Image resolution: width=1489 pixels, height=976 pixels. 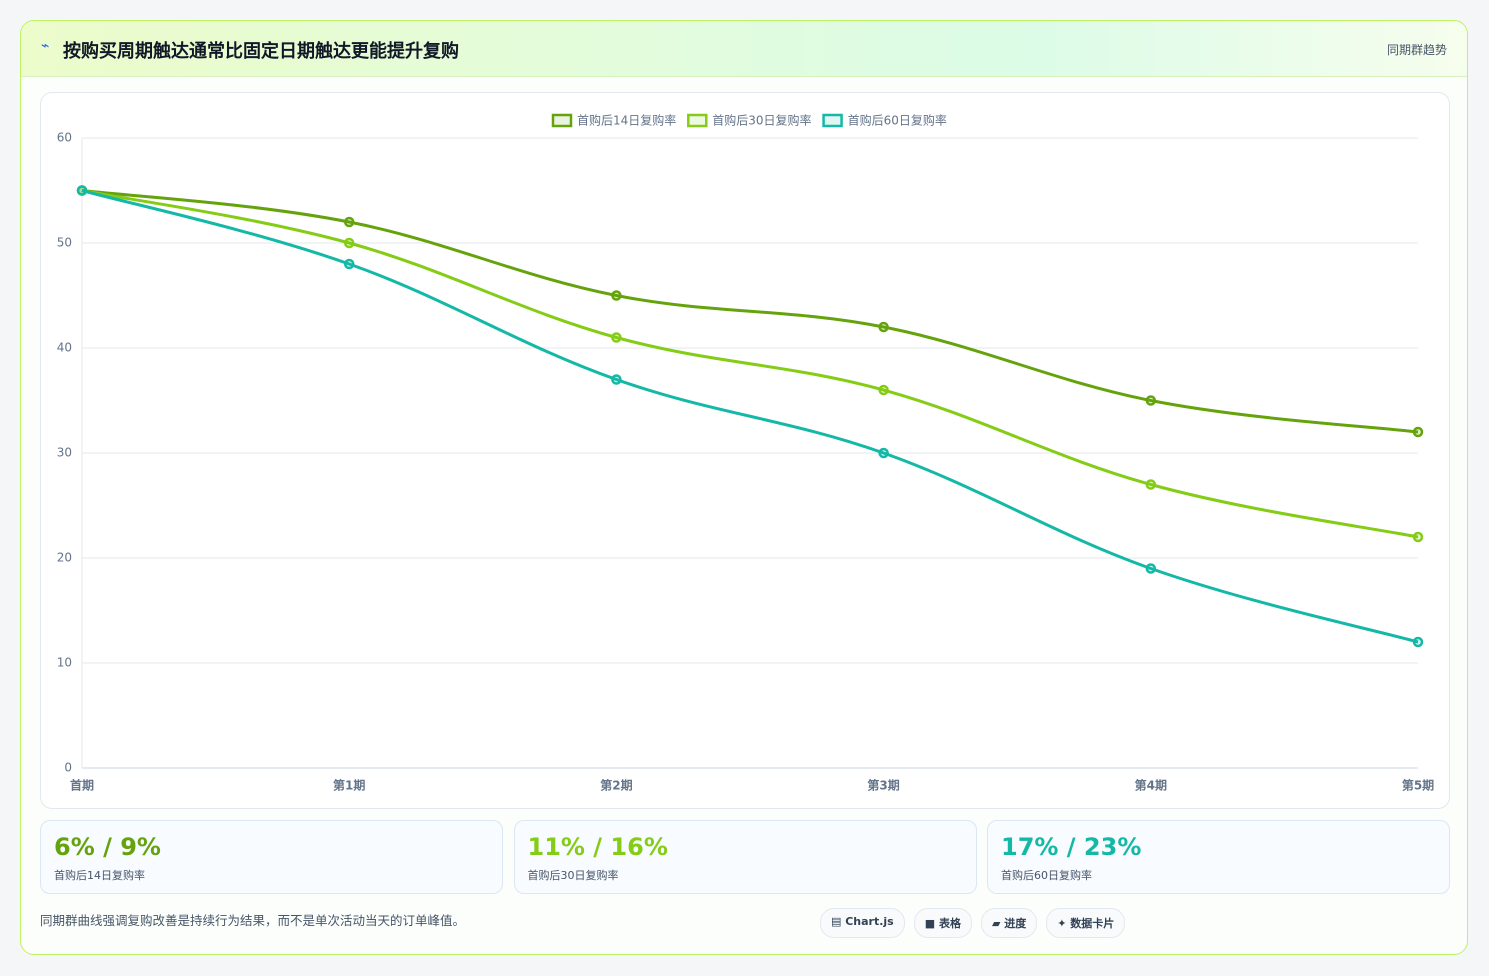 What do you see at coordinates (616, 785) in the screenshot?
I see `x-tick-label: 第2期` at bounding box center [616, 785].